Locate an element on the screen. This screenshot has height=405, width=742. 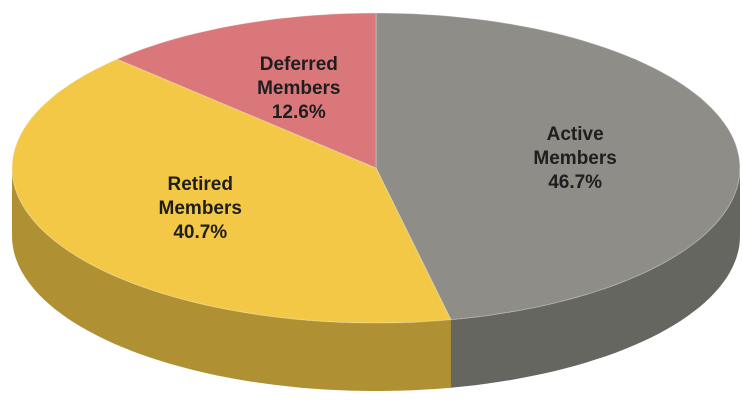
slice-label: Retired Members 40.7% is located at coordinates (200, 209).